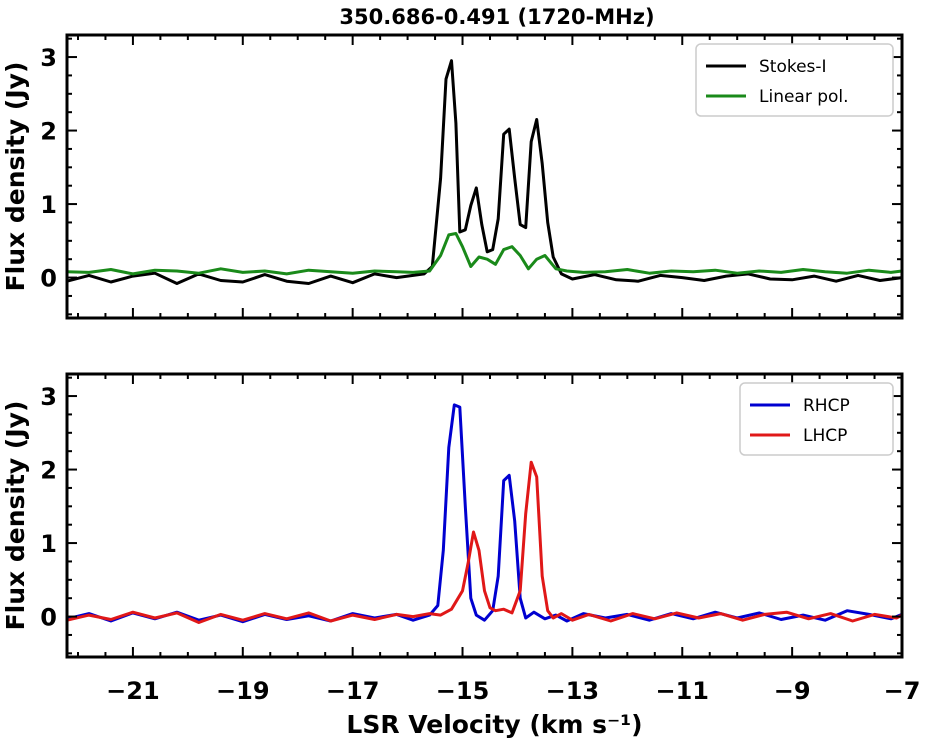 This screenshot has width=925, height=745. I want to click on x-tick-label: −9, so click(792, 691).